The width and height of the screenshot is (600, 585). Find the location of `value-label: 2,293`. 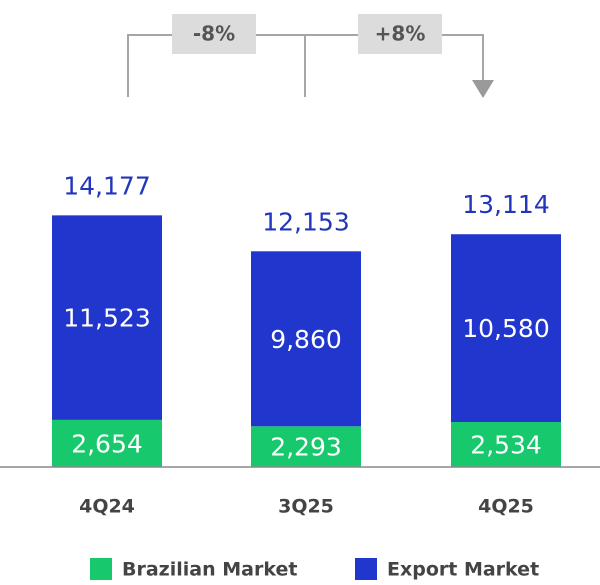

value-label: 2,293 is located at coordinates (306, 447).